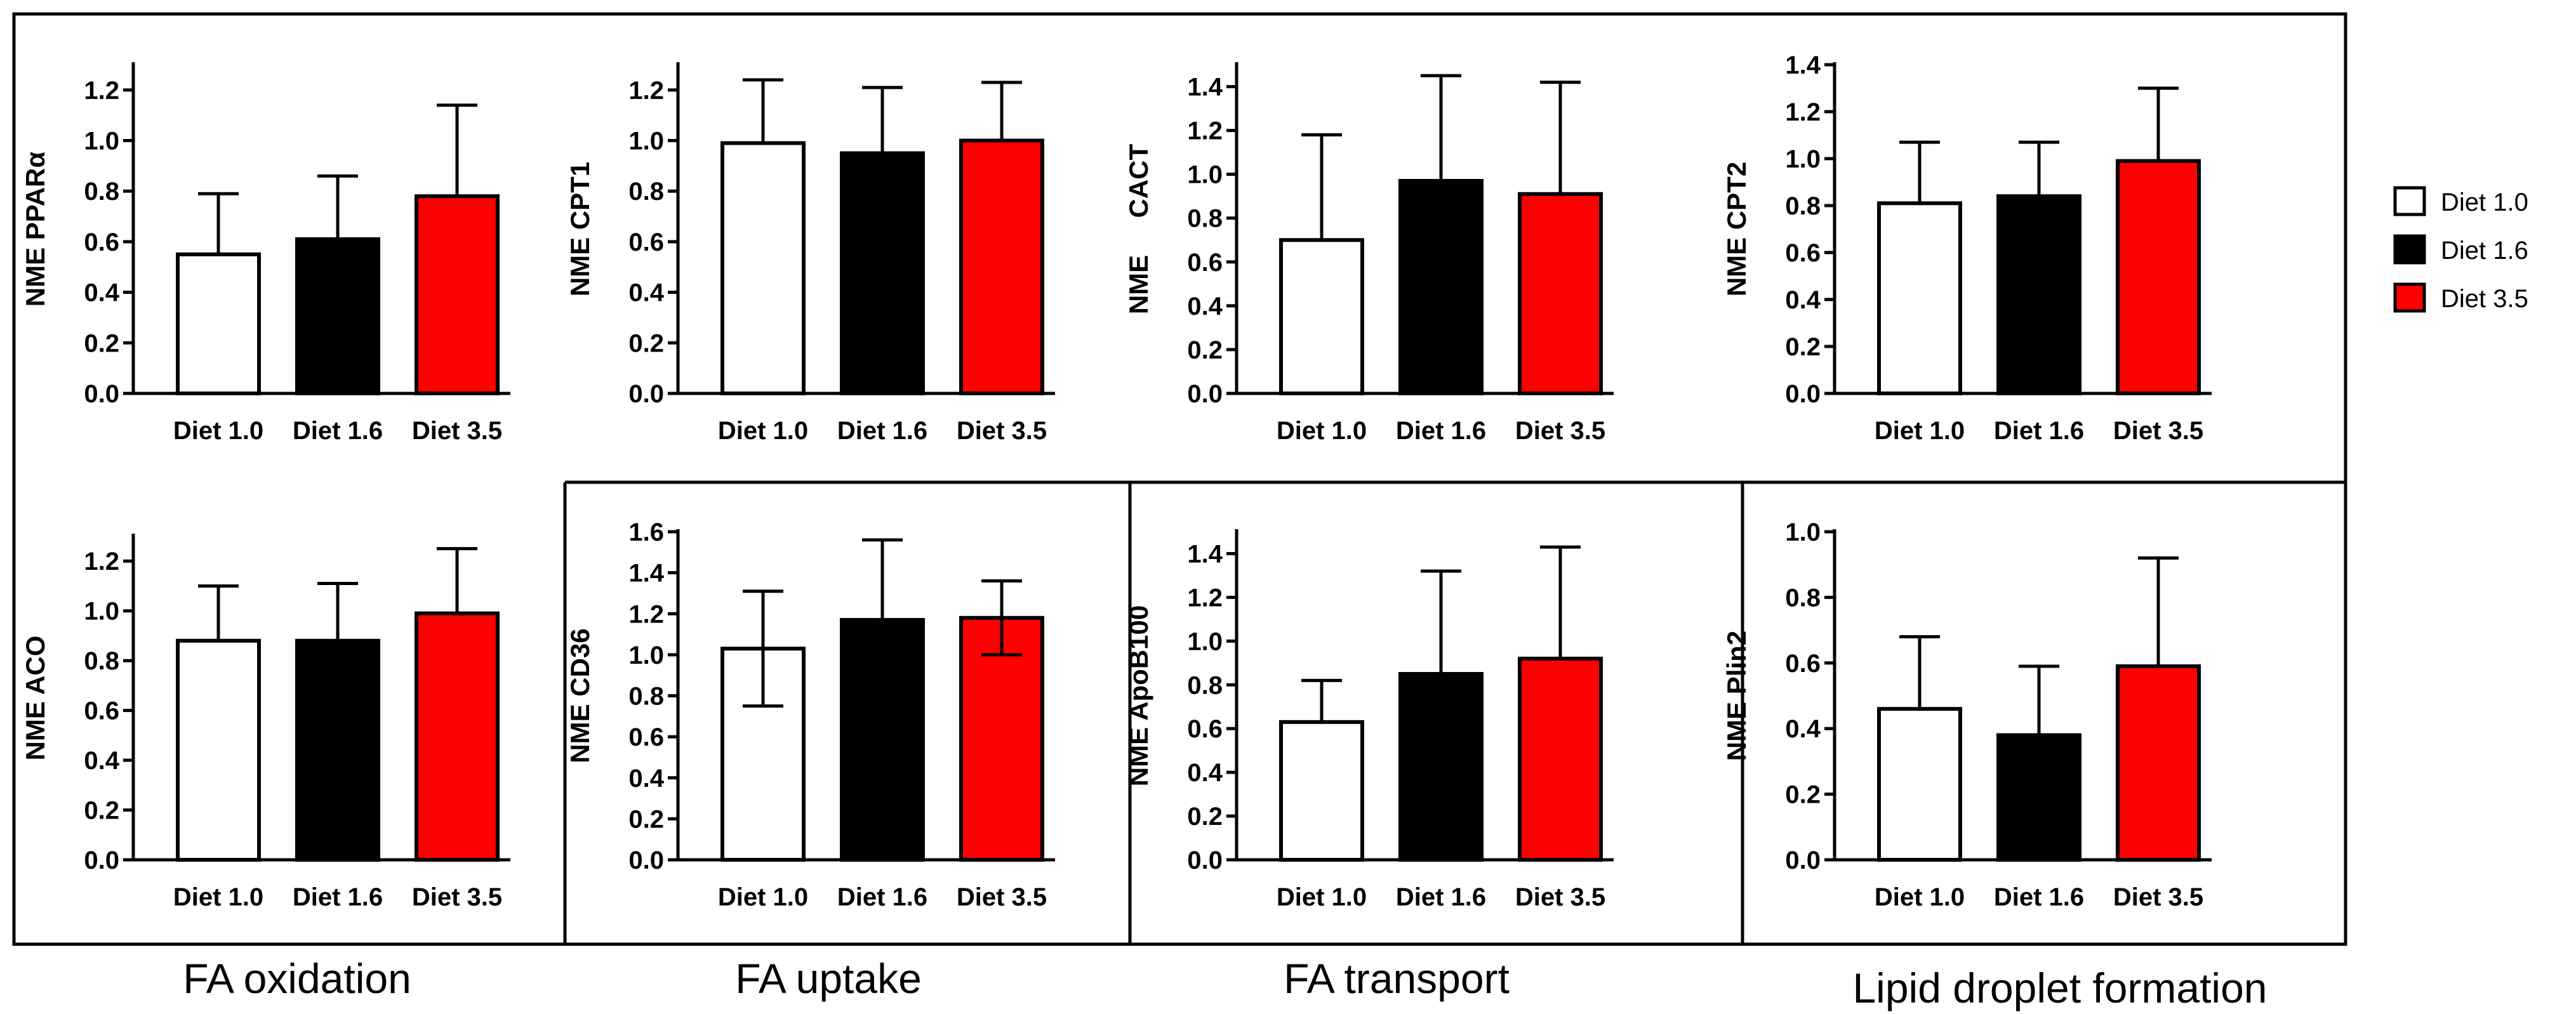 This screenshot has height=1014, width=2576. Describe the element at coordinates (35, 230) in the screenshot. I see `y-axis-label: NME PPARα` at that location.